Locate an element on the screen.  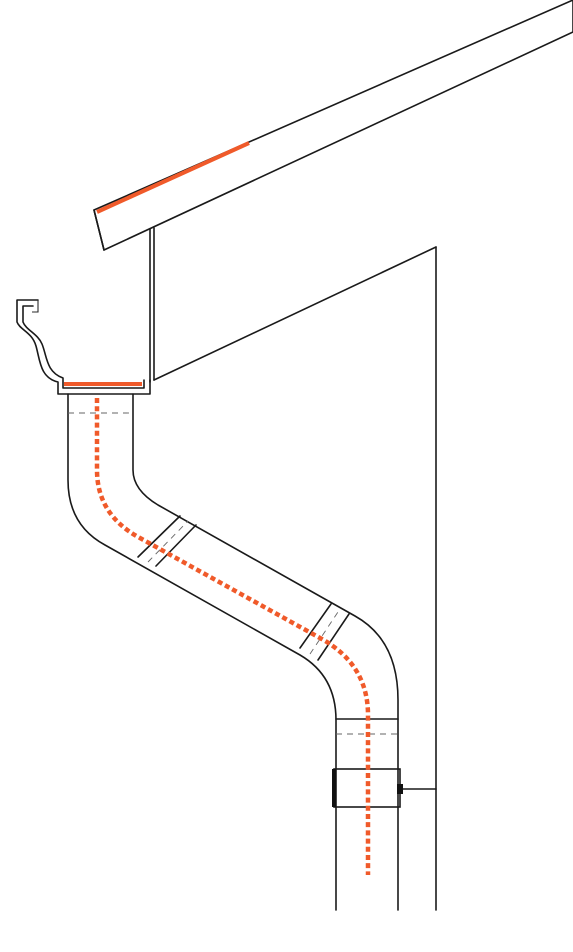
fascia-board is located at coordinates (152, 305).